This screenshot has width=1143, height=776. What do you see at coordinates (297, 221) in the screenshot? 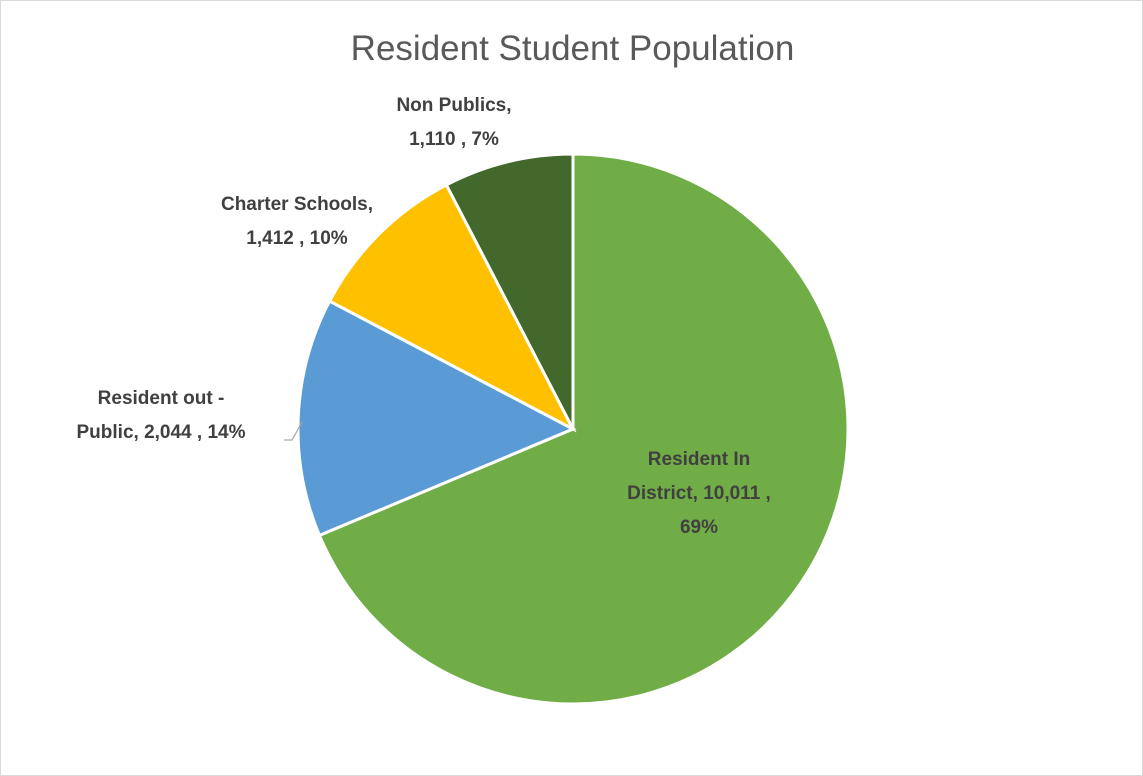
I see `data-label-charter-schools: Charter Schools, 1,412 , 10%` at bounding box center [297, 221].